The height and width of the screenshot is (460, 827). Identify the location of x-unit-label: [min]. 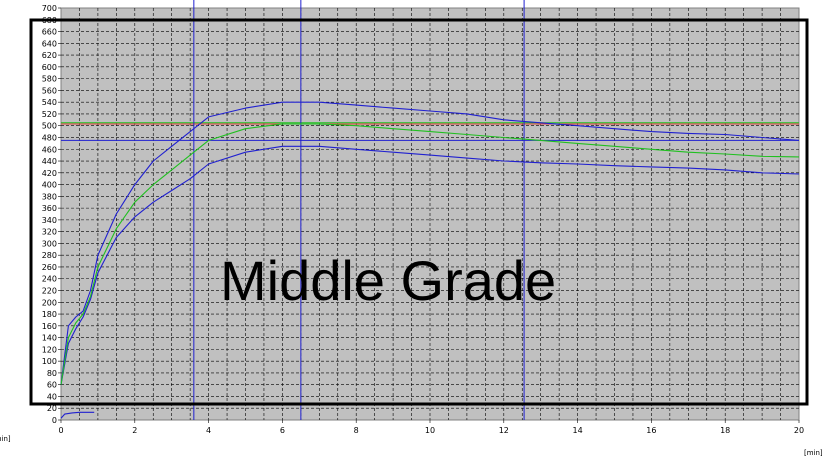
(813, 453).